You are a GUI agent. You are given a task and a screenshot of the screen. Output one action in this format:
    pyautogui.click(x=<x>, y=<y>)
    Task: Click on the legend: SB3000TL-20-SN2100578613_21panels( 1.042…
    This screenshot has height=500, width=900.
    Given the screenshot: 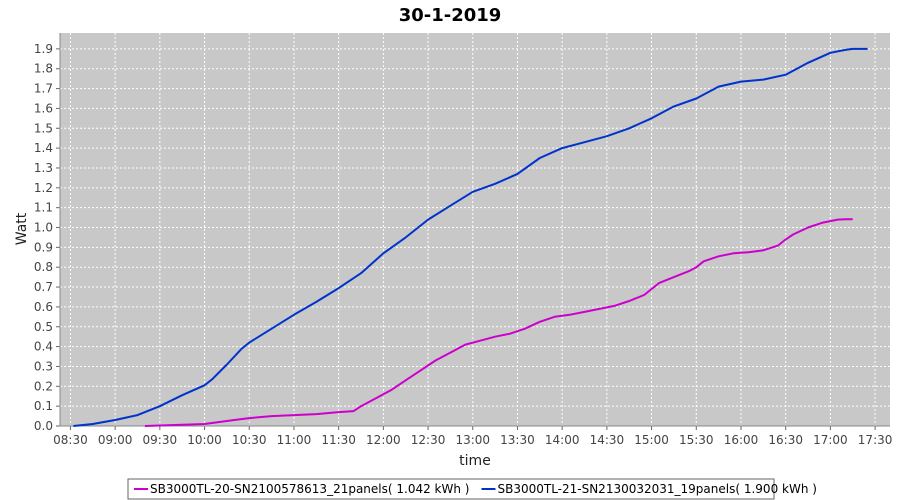 What is the action you would take?
    pyautogui.click(x=472, y=489)
    